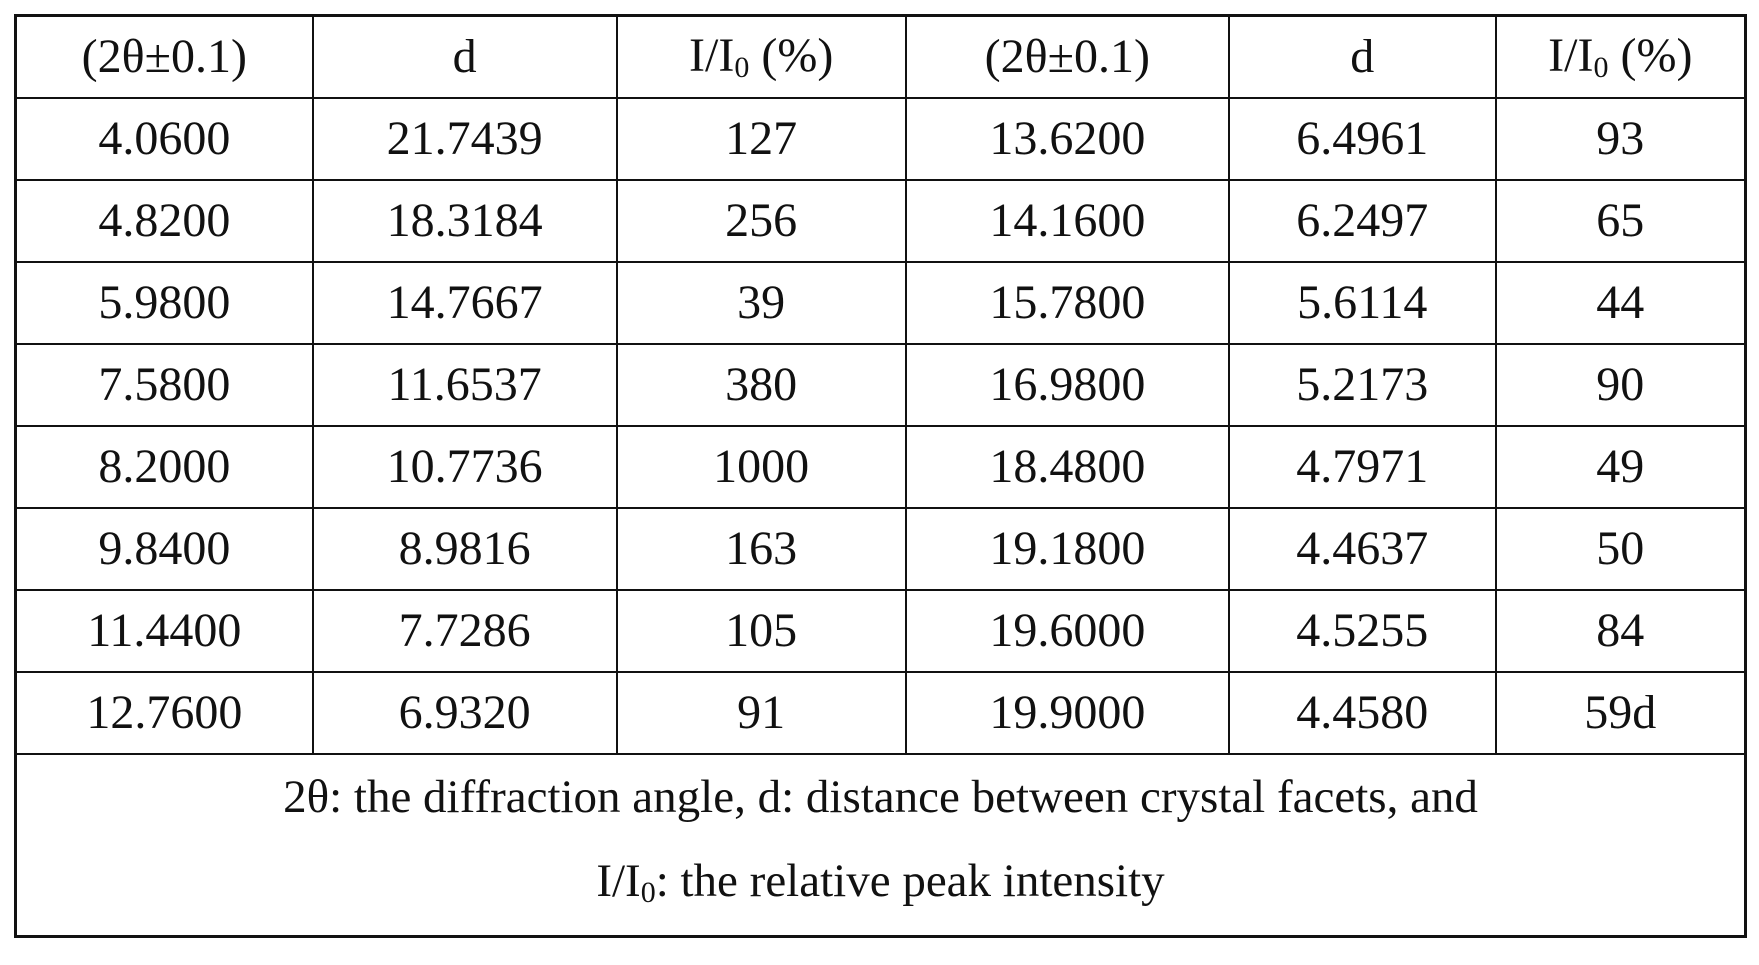 The height and width of the screenshot is (965, 1759). Describe the element at coordinates (164, 303) in the screenshot. I see `two-theta-cell: 5.9800` at that location.